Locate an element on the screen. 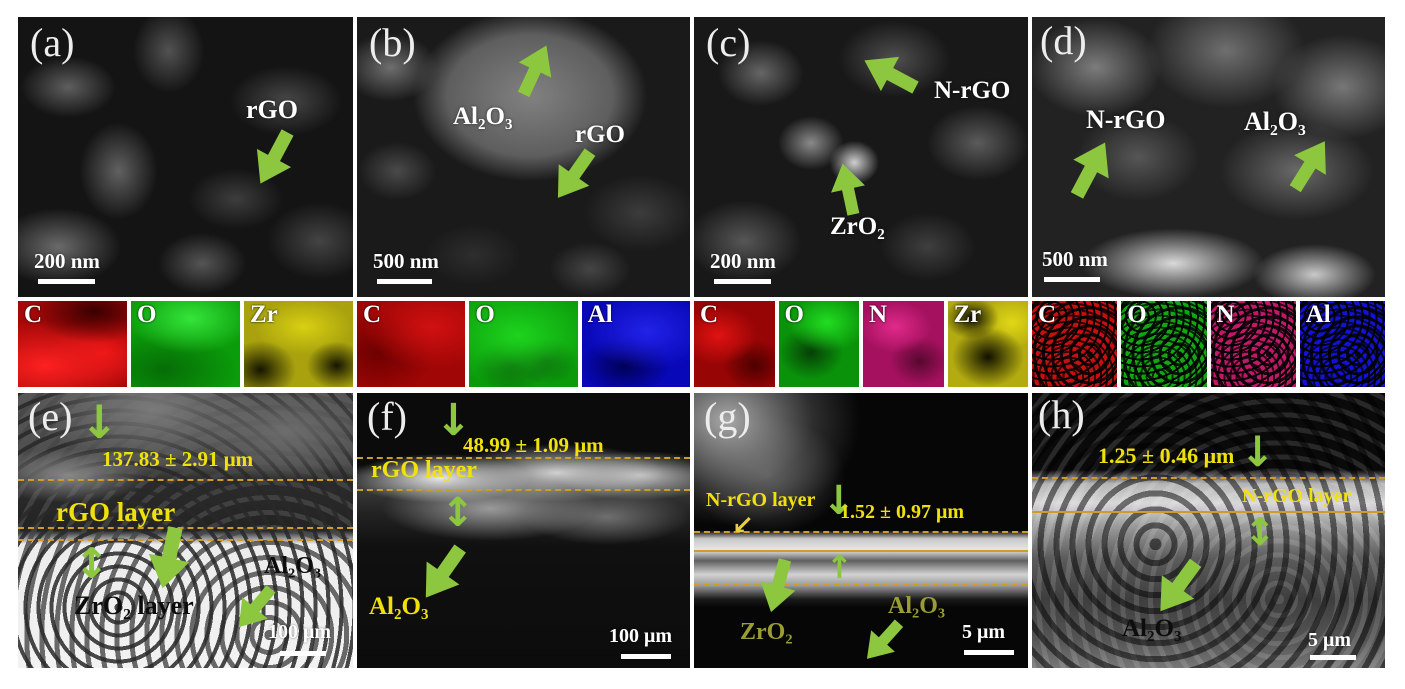  scale-bar-label: 500 nm is located at coordinates (406, 261).